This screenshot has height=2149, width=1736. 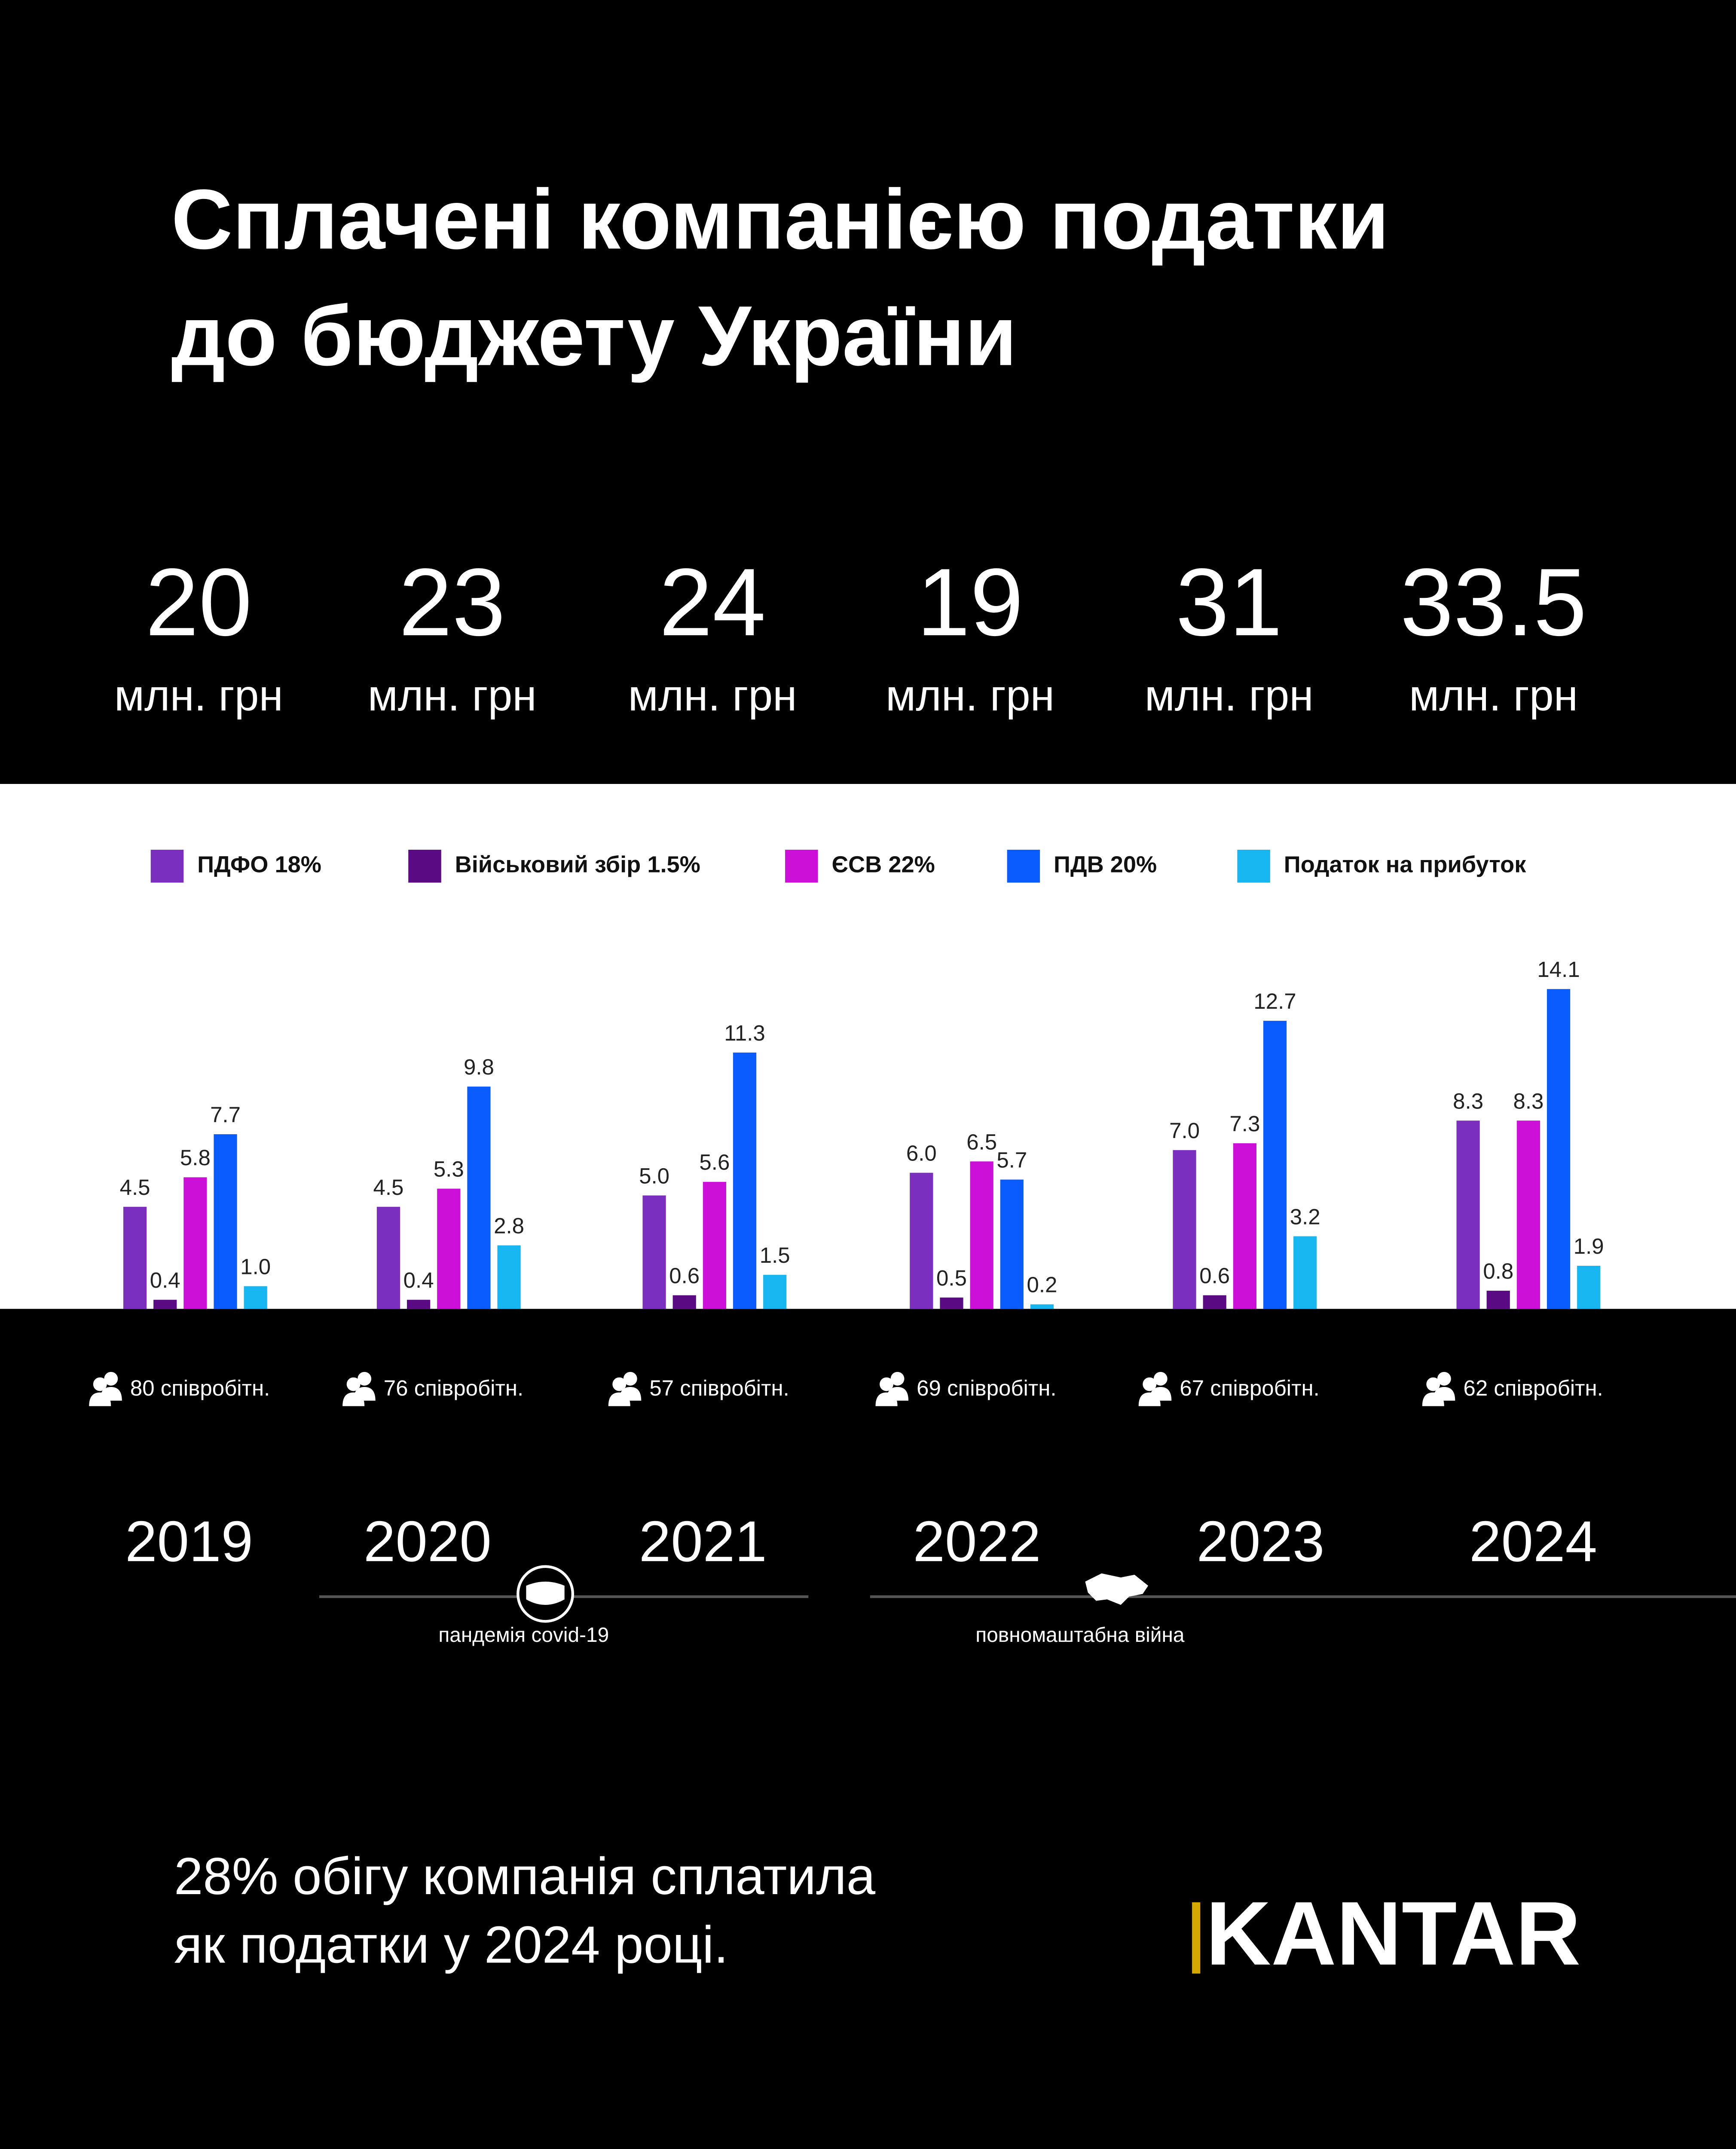 I want to click on legend-label: Військовий збір 1.5%, so click(x=577, y=865).